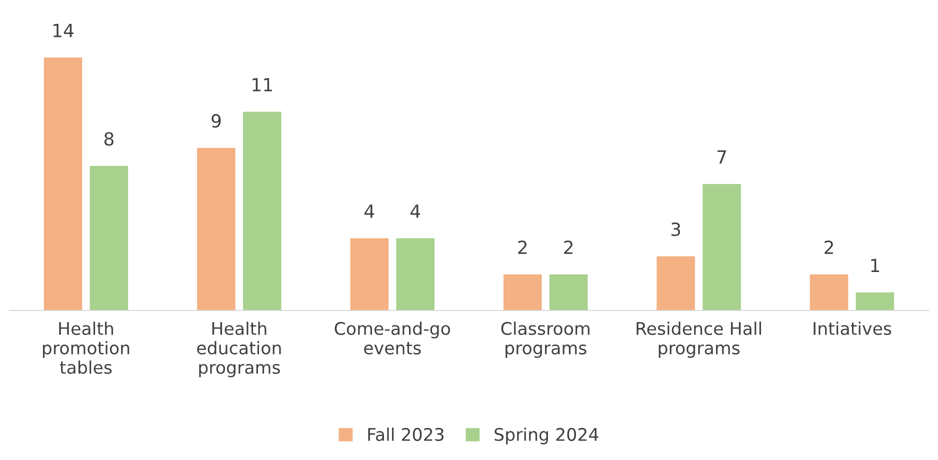 The image size is (938, 460). What do you see at coordinates (239, 350) in the screenshot?
I see `x-tick-label: Health education programs` at bounding box center [239, 350].